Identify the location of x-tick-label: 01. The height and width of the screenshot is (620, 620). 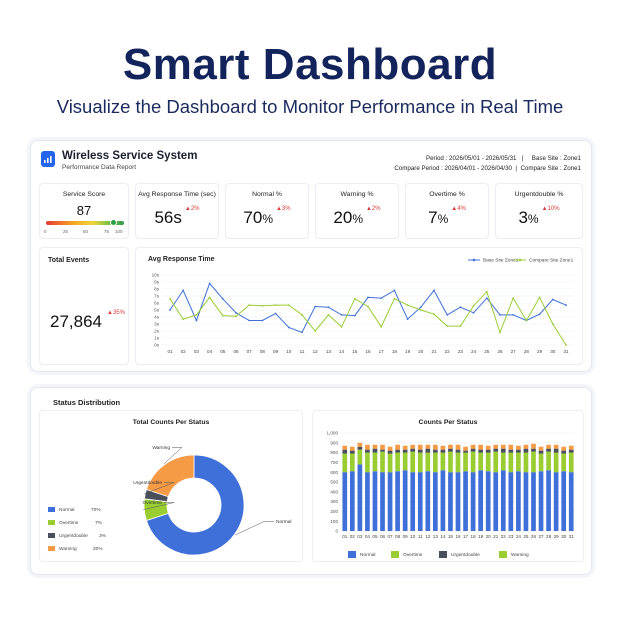
(345, 536).